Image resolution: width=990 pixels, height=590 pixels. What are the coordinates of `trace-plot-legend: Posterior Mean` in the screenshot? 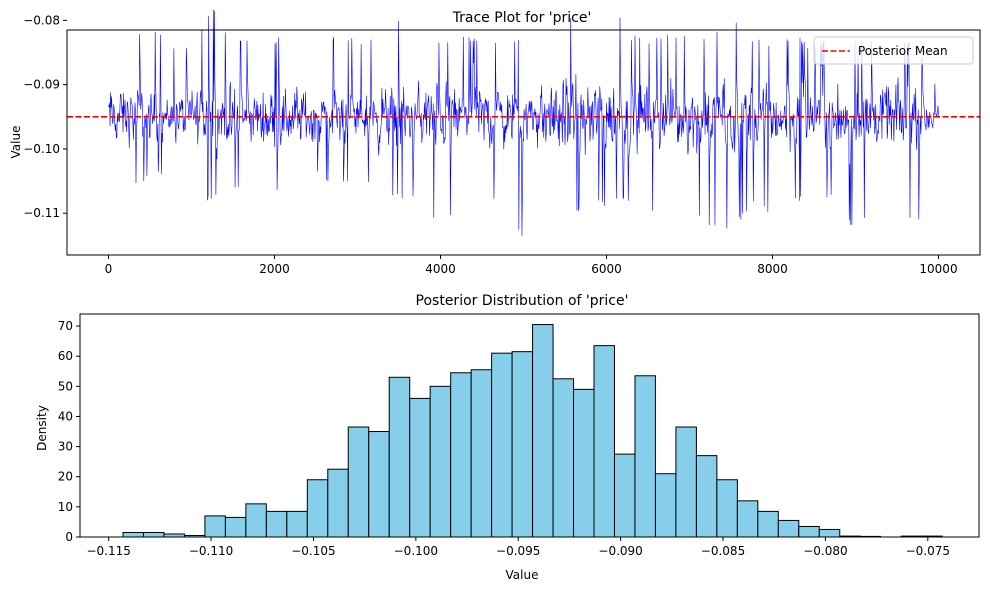 It's located at (893, 50).